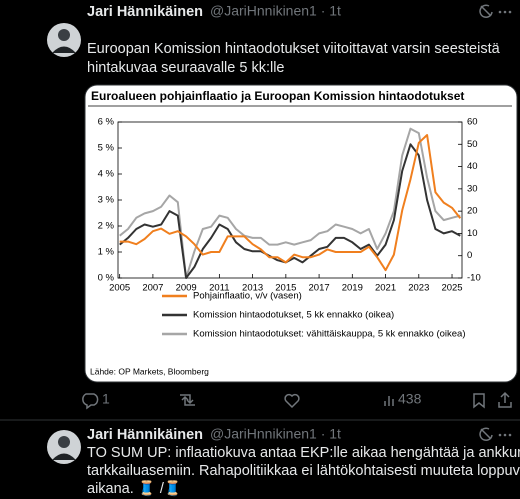 The width and height of the screenshot is (520, 499). I want to click on y-tick-label: 1 %, so click(106, 252).